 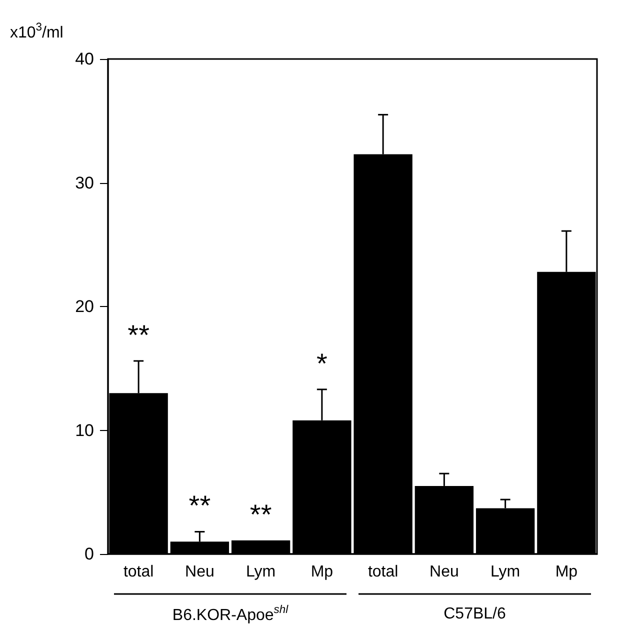 What do you see at coordinates (322, 363) in the screenshot?
I see `annotation: *` at bounding box center [322, 363].